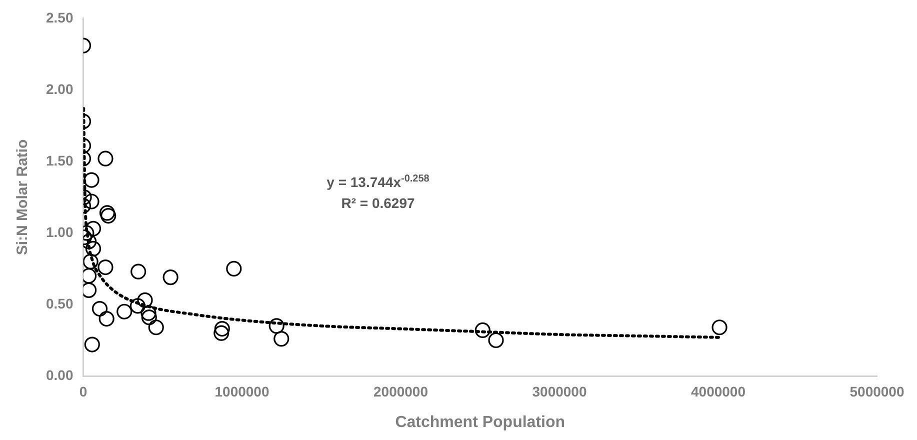 The height and width of the screenshot is (440, 917). What do you see at coordinates (400, 391) in the screenshot?
I see `x-tick-label: 2000000` at bounding box center [400, 391].